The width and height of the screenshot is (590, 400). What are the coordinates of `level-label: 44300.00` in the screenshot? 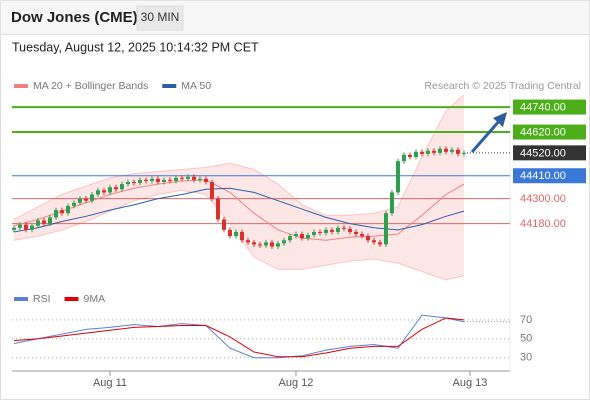 It's located at (543, 199).